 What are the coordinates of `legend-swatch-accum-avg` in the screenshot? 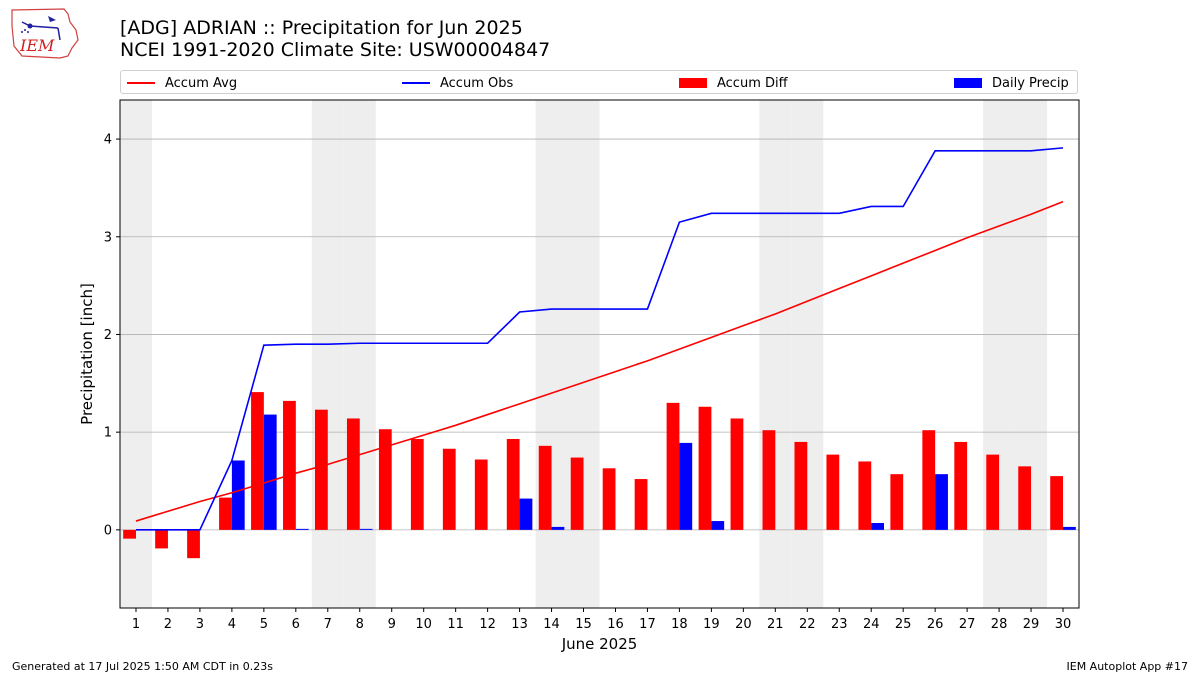 It's located at (141, 83).